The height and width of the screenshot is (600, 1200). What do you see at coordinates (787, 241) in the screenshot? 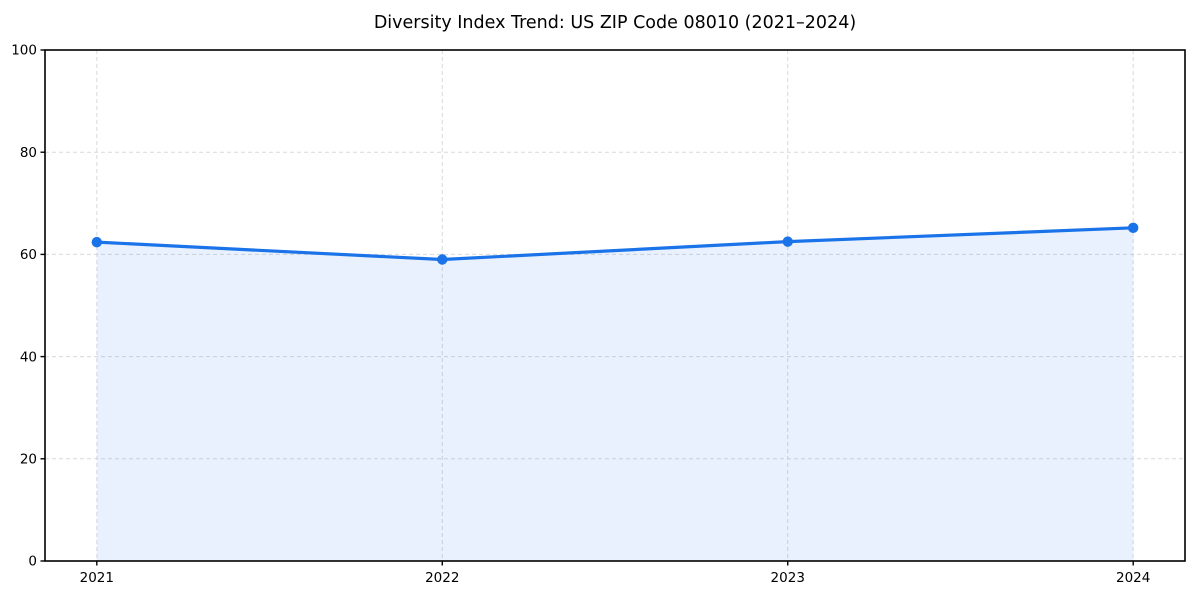
I see `data-point-2023` at bounding box center [787, 241].